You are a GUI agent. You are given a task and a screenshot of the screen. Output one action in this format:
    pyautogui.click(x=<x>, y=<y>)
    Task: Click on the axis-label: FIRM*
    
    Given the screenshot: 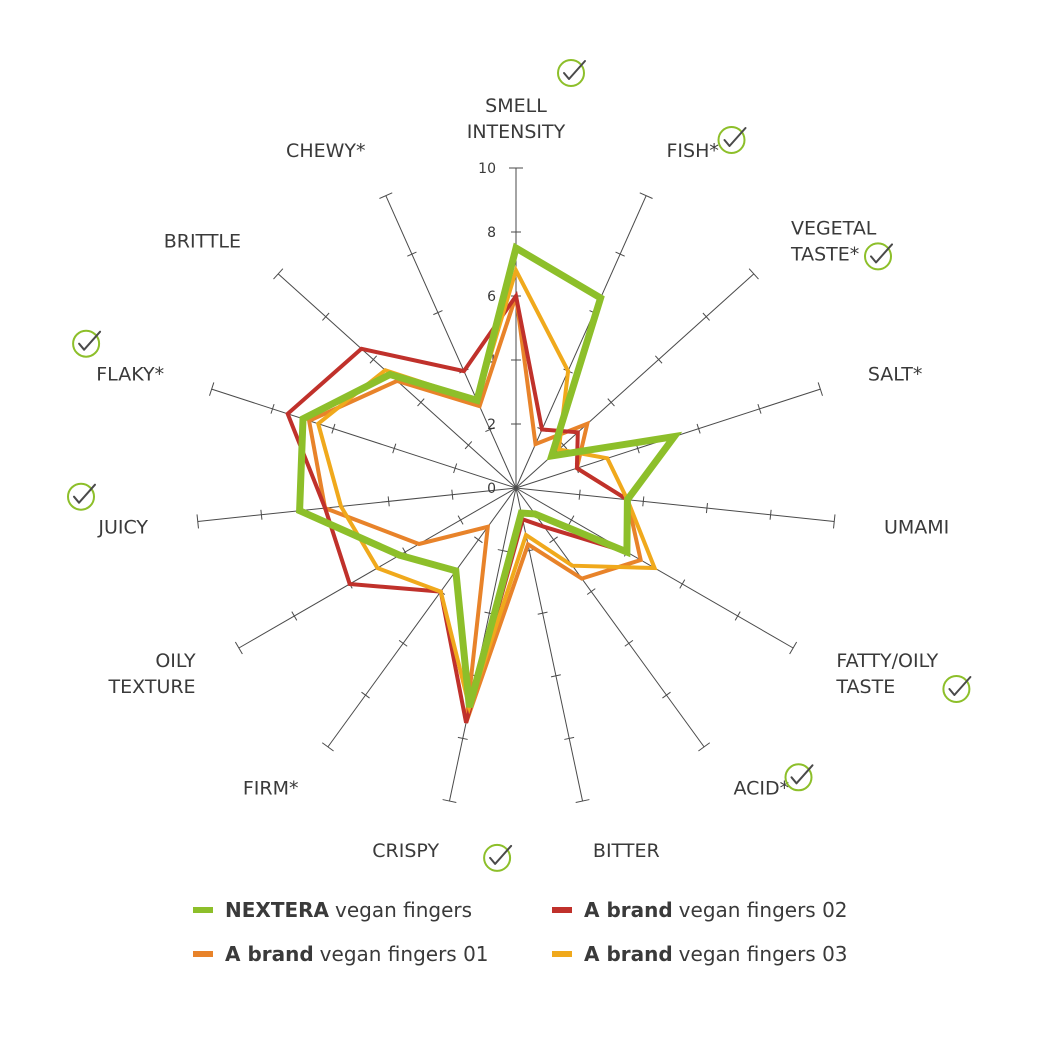 What is the action you would take?
    pyautogui.click(x=271, y=788)
    